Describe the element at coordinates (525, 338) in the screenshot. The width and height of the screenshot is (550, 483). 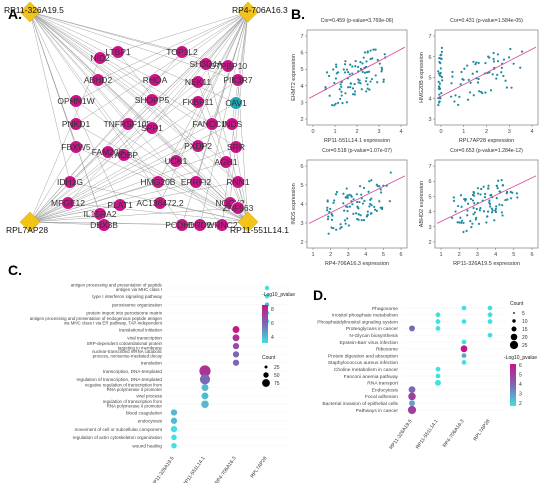
I see `size-legend-tick: 20` at that location.